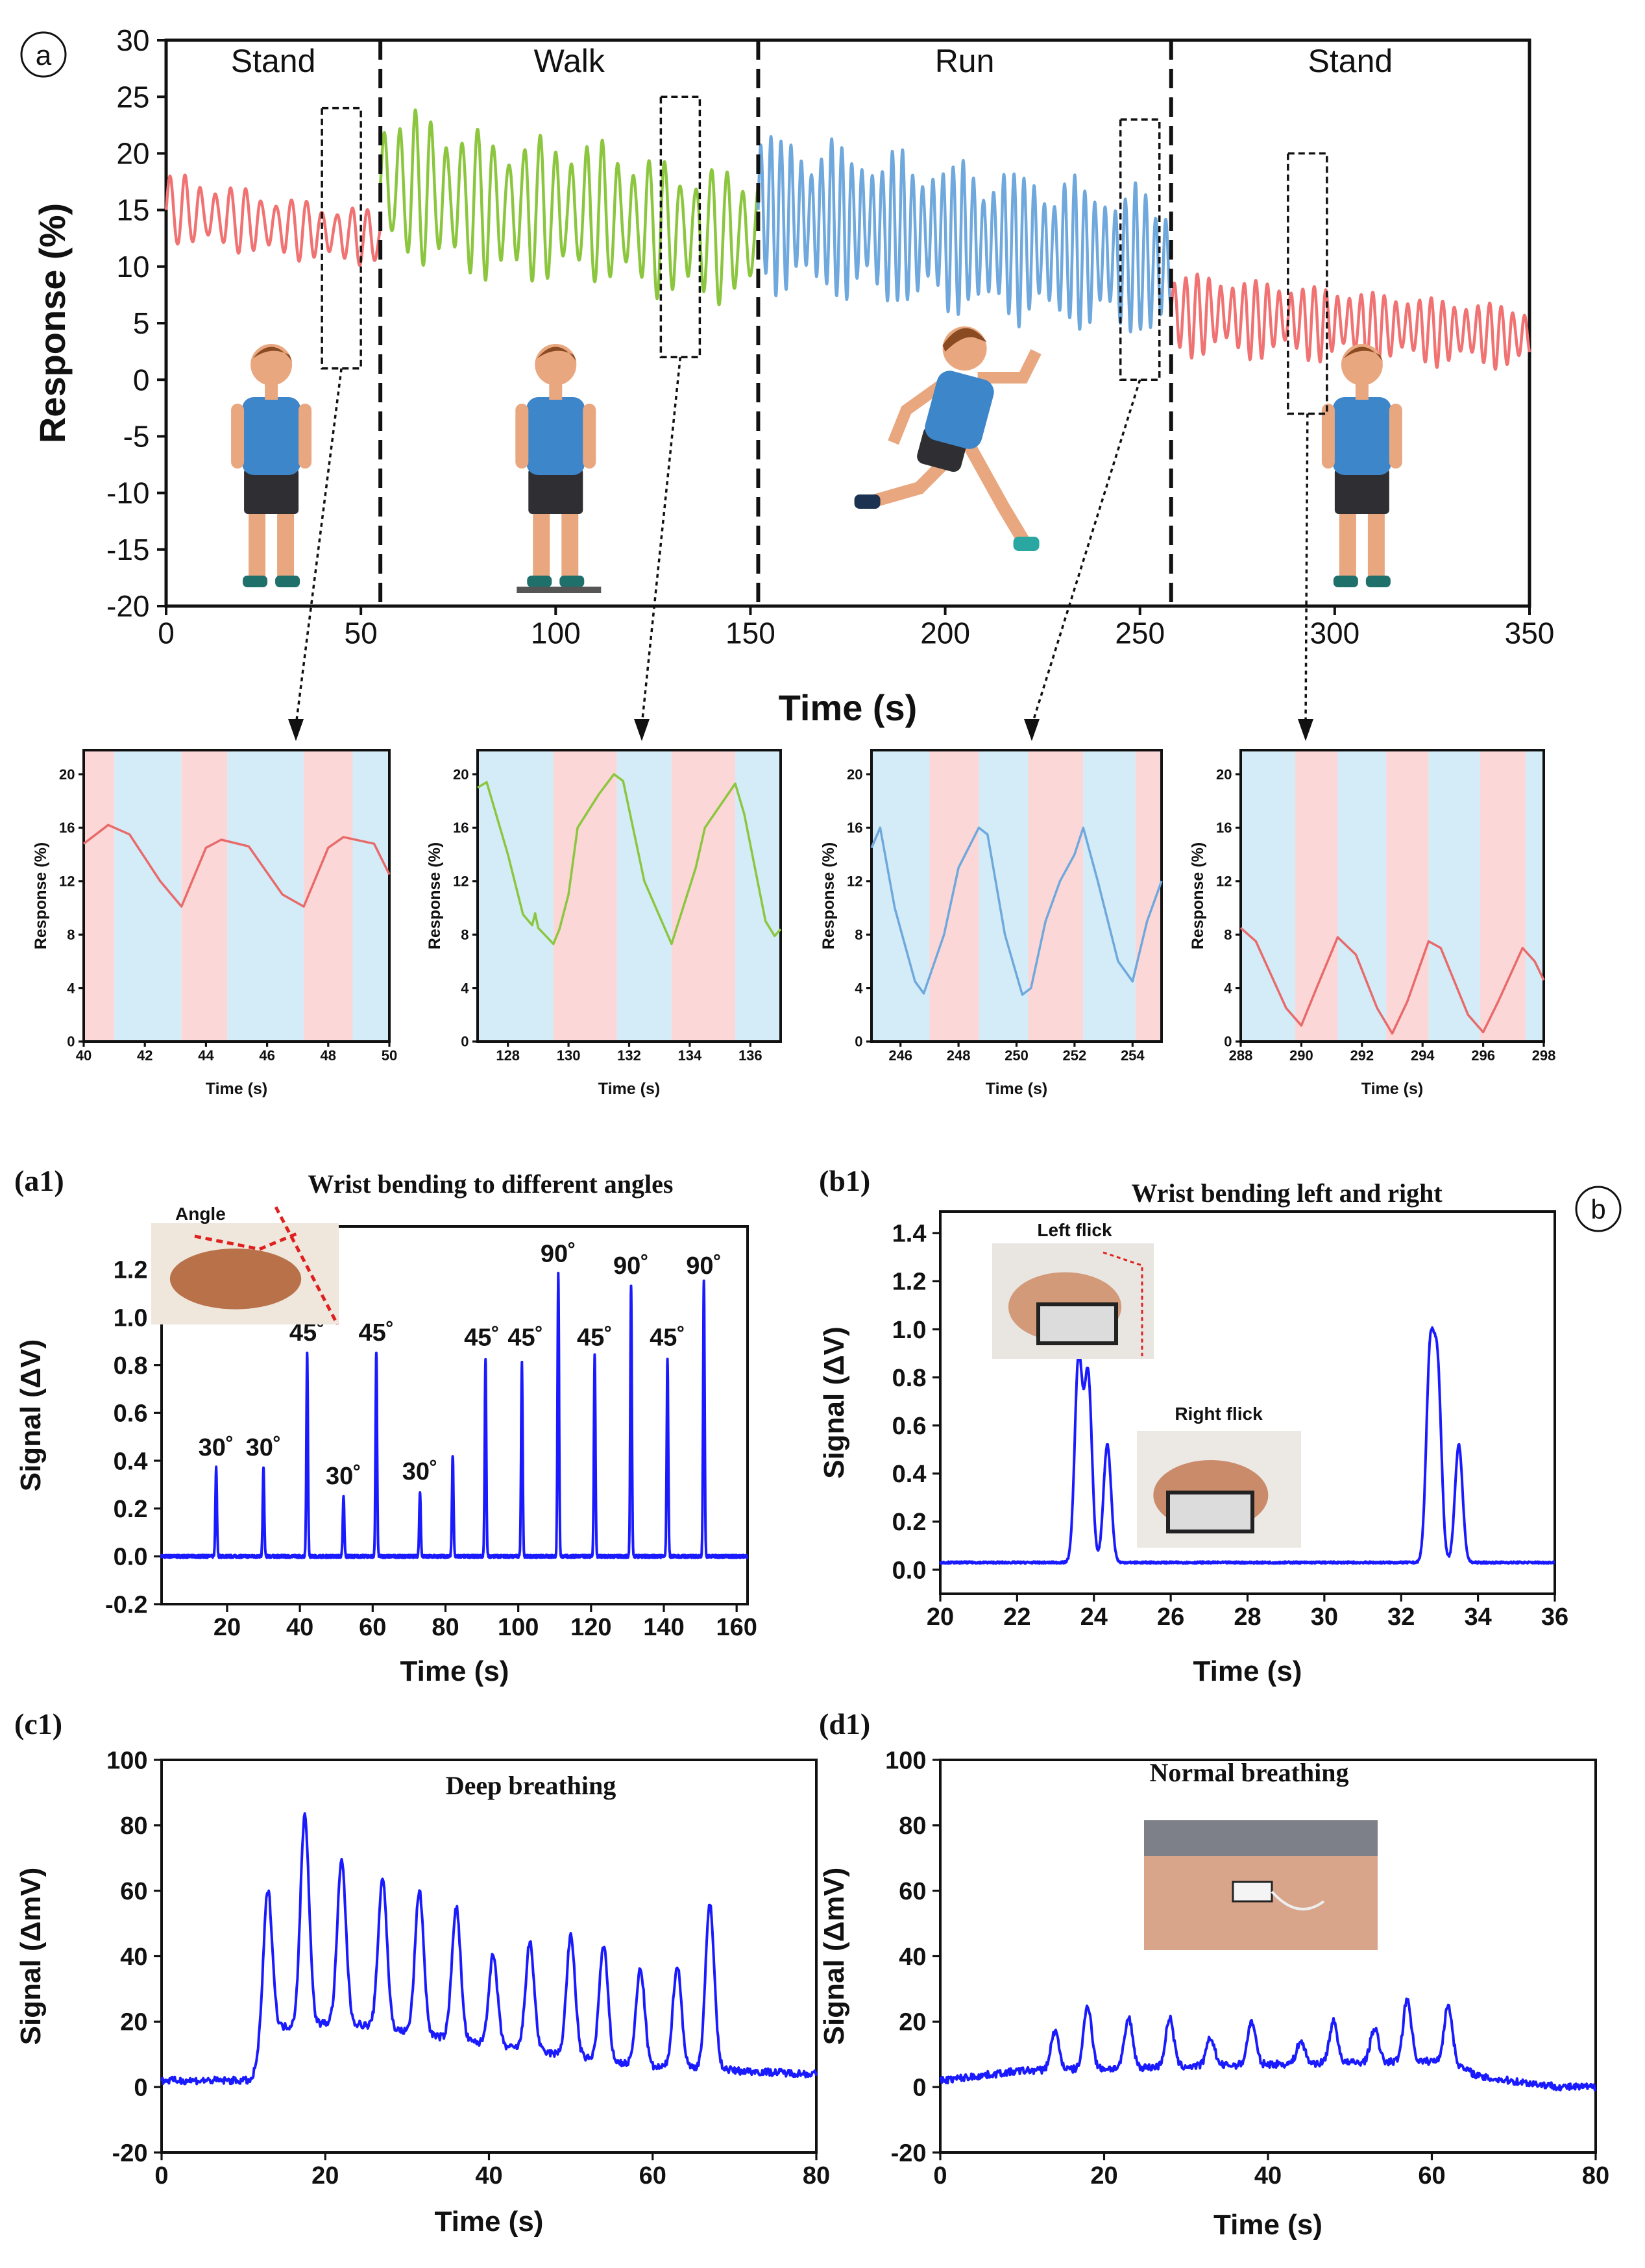  I want to click on x-tick-label: 350, so click(1530, 633).